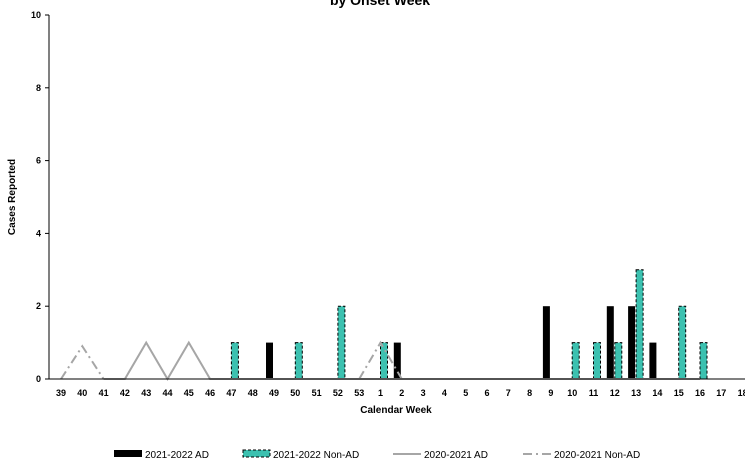 This screenshot has height=459, width=745. Describe the element at coordinates (486, 393) in the screenshot. I see `x-tick-label: 6` at that location.